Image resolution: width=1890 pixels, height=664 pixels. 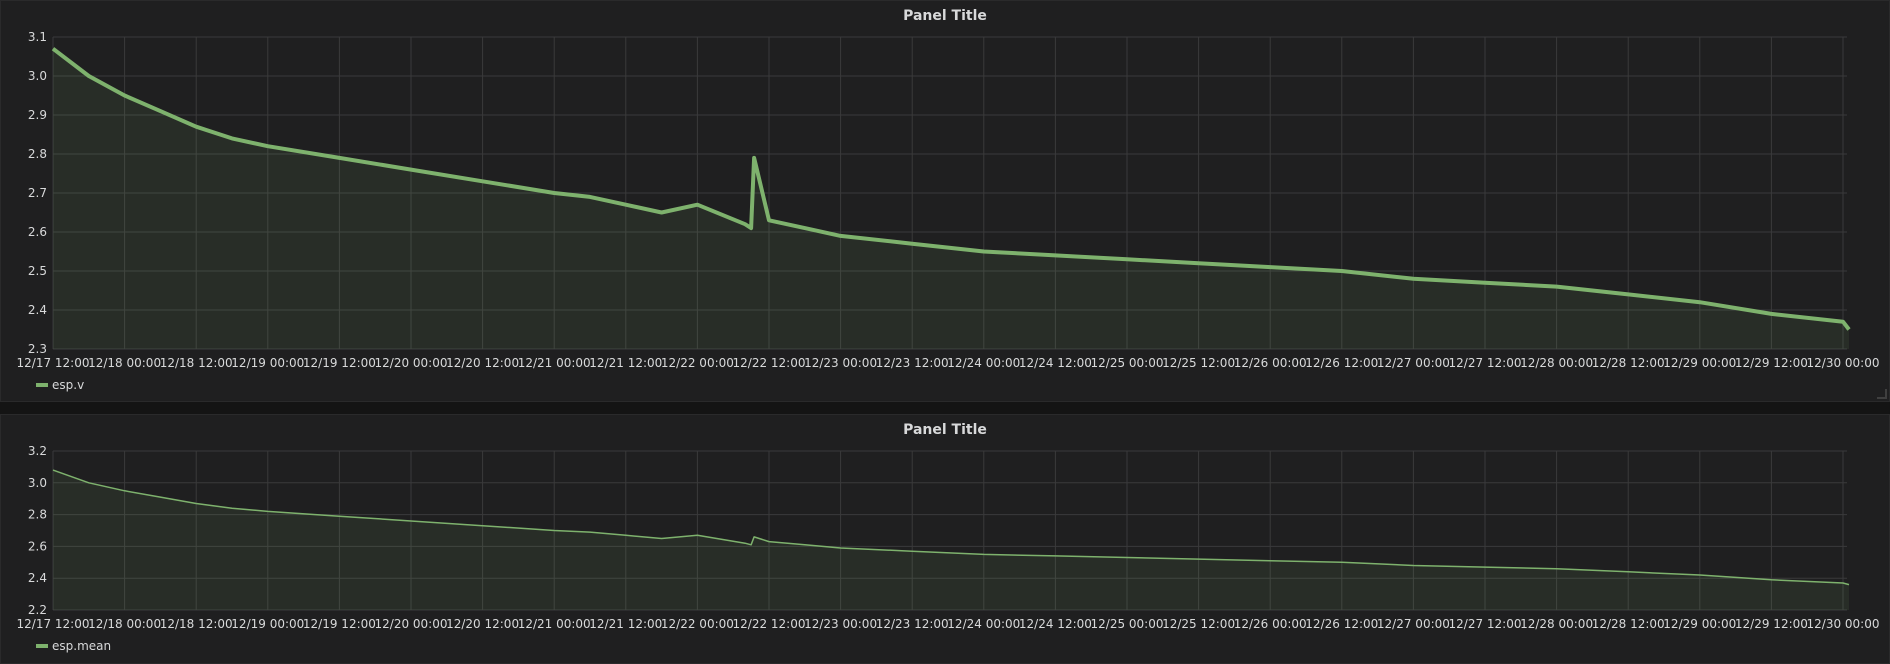 I want to click on y-tick-label: 2.5, so click(x=37, y=271).